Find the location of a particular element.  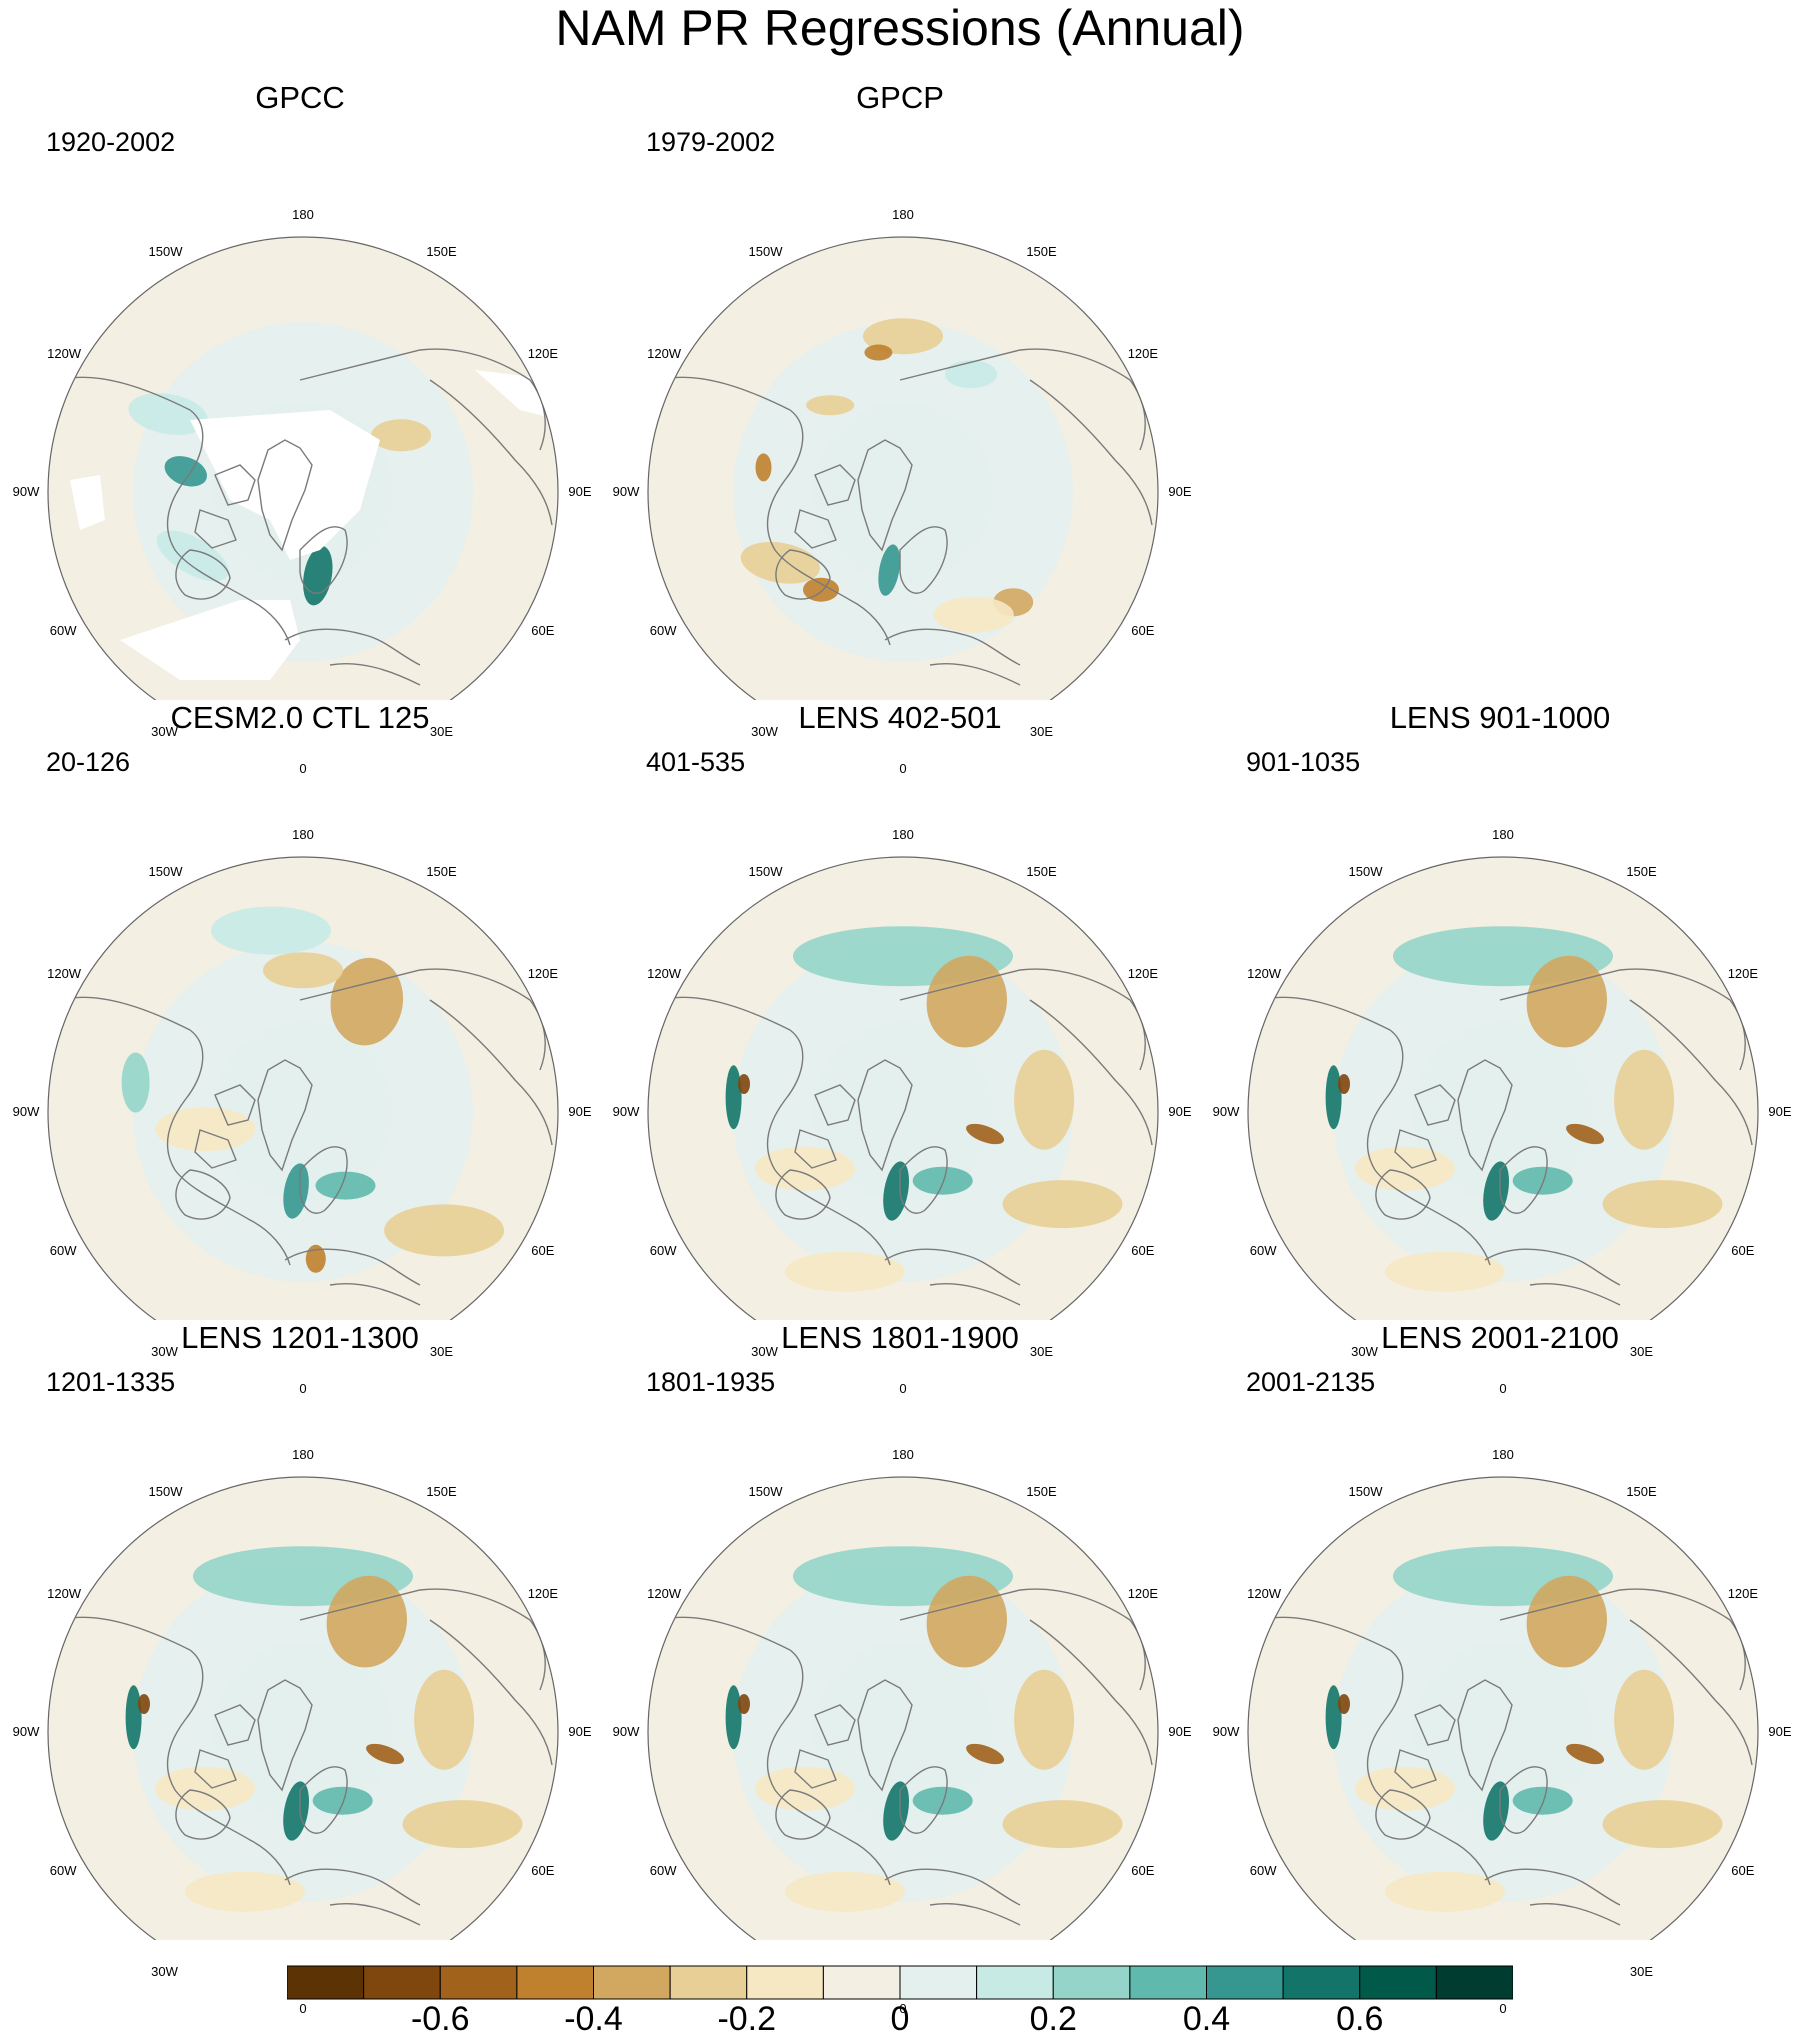

colorbar-tick-label: 0.4 is located at coordinates (1206, 2019).